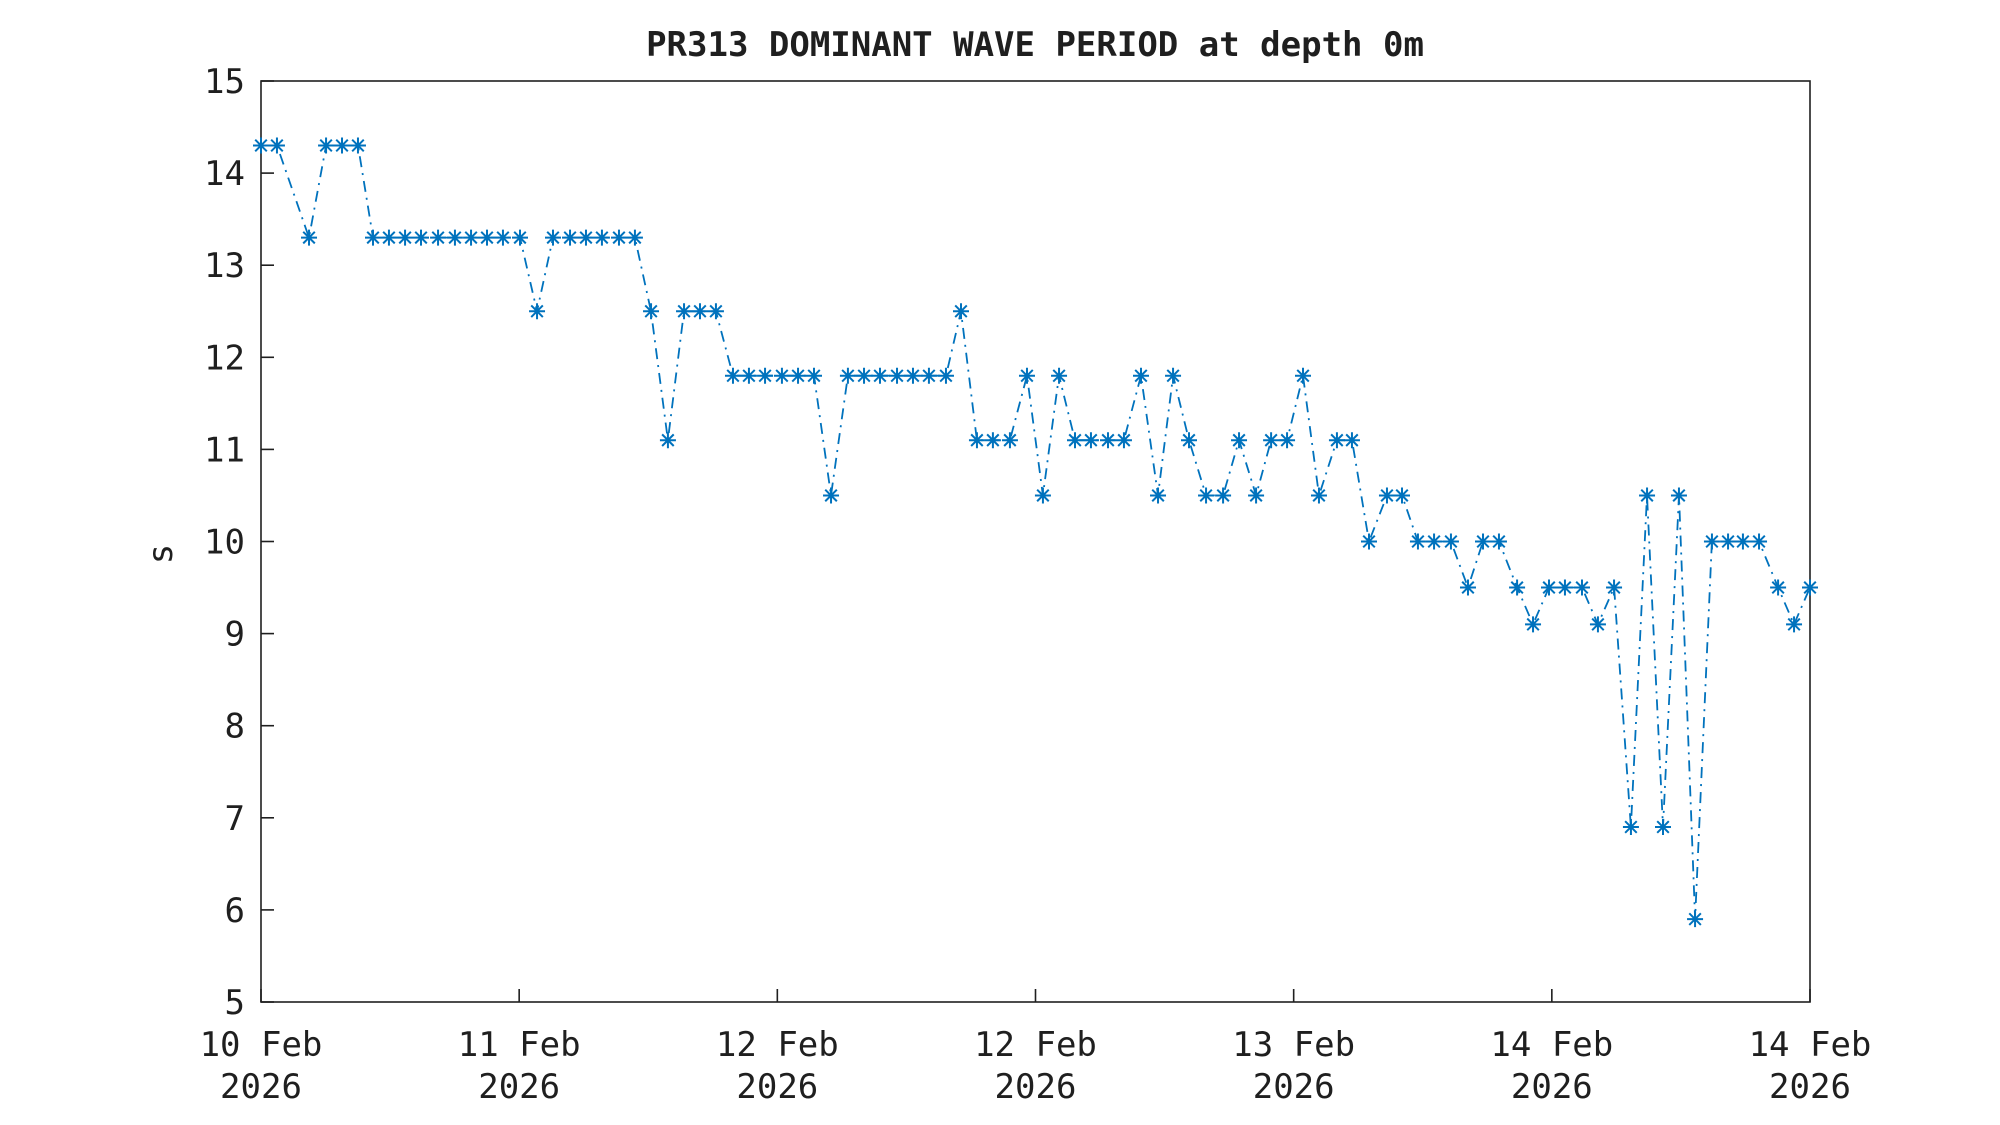  What do you see at coordinates (1293, 1045) in the screenshot?
I see `x-tick-label-day: 13 Feb` at bounding box center [1293, 1045].